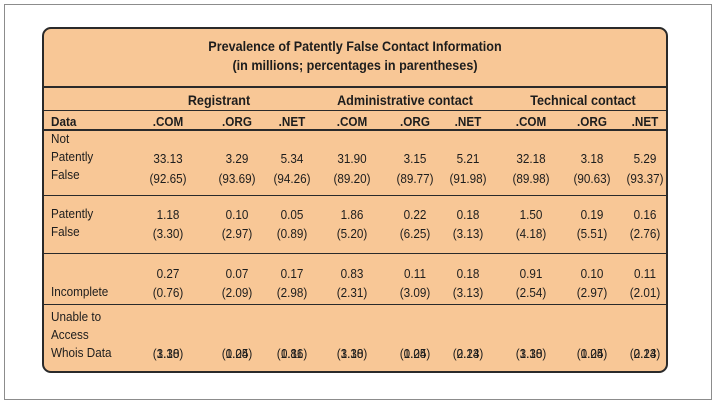 Image resolution: width=718 pixels, height=406 pixels. Describe the element at coordinates (531, 233) in the screenshot. I see `table-cell-percent: (4.18)` at that location.